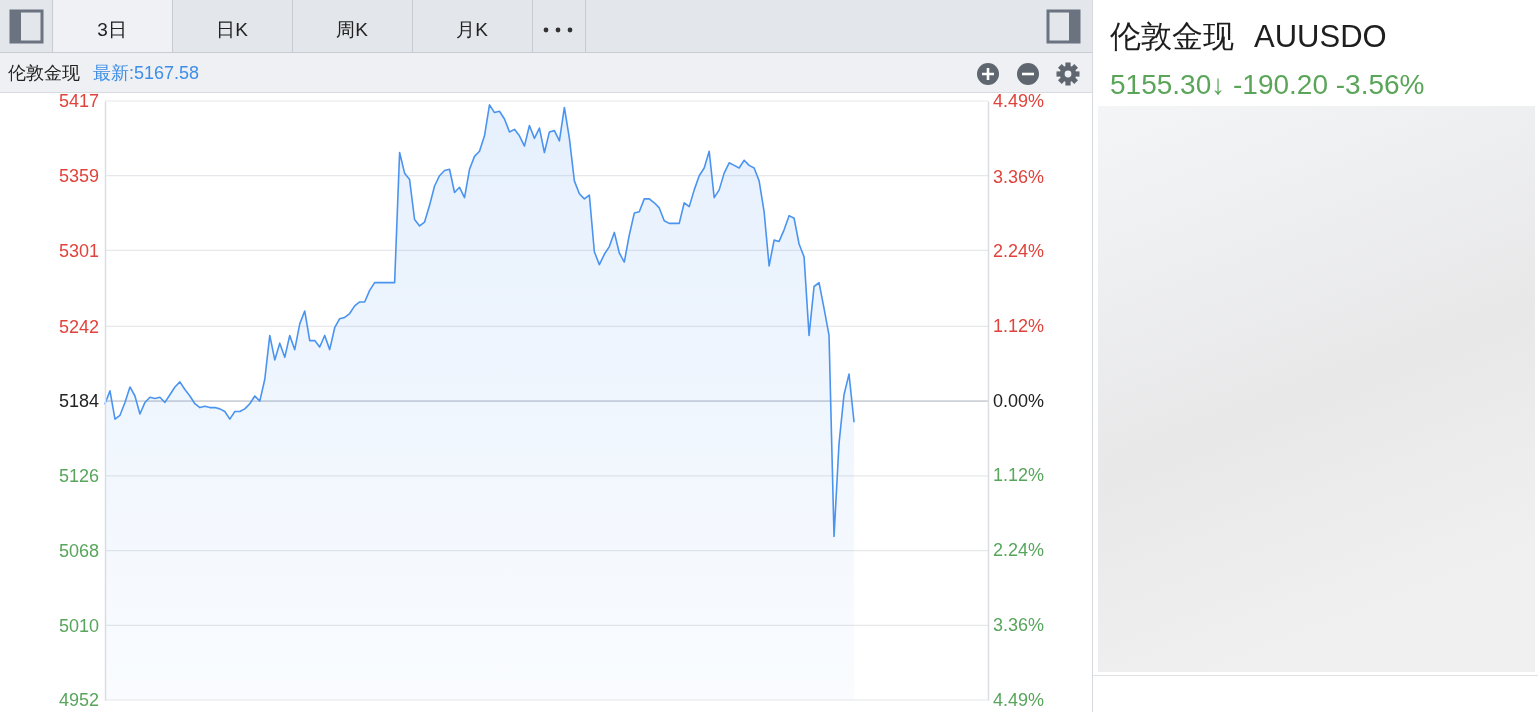 This screenshot has height=712, width=1538. What do you see at coordinates (78, 401) in the screenshot?
I see `y-tick-label: 5184` at bounding box center [78, 401].